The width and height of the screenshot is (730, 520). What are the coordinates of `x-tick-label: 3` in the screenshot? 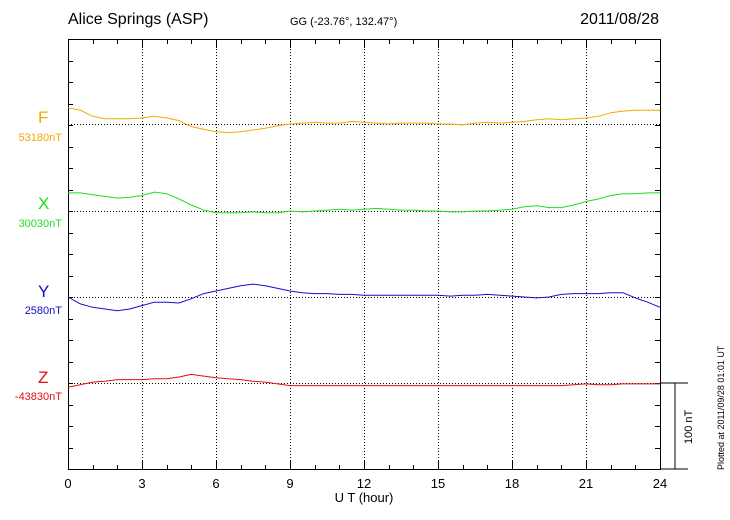 It's located at (141, 483).